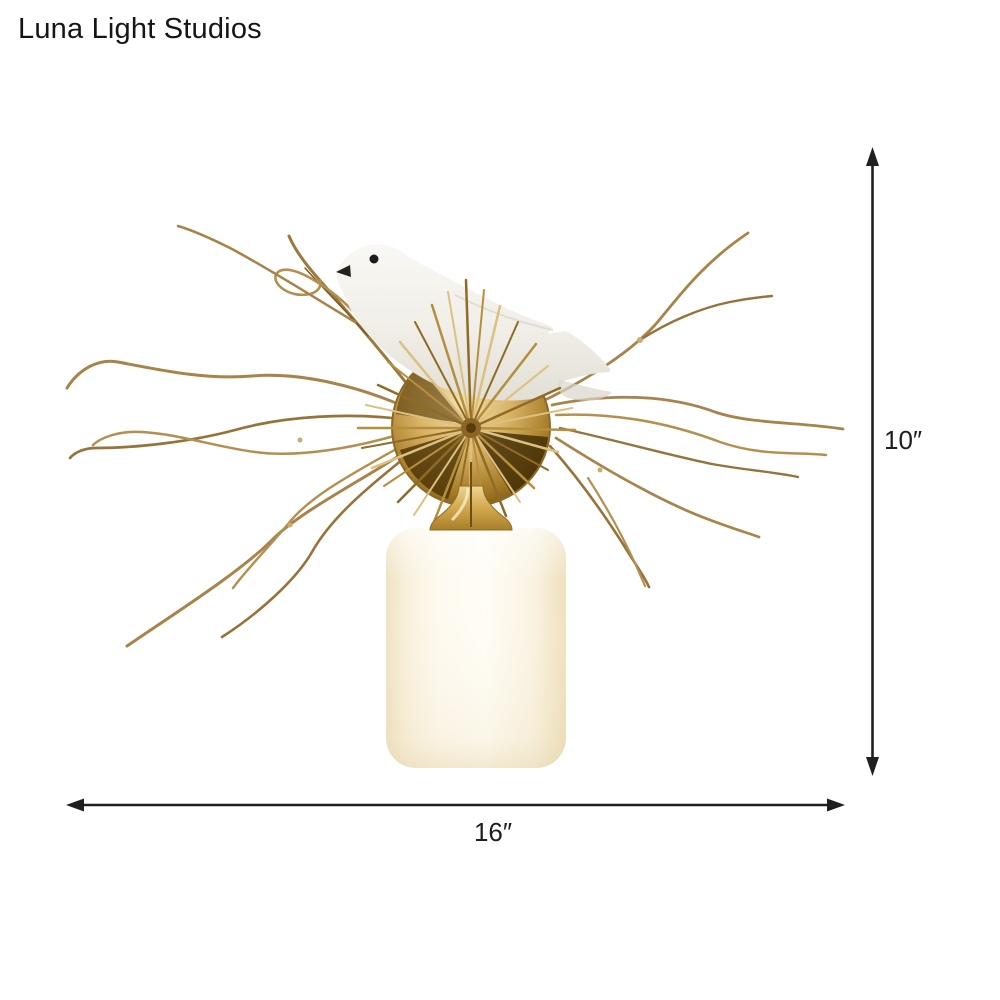 This screenshot has width=1000, height=1000. Describe the element at coordinates (872, 461) in the screenshot. I see `height-dimension-arrow` at that location.